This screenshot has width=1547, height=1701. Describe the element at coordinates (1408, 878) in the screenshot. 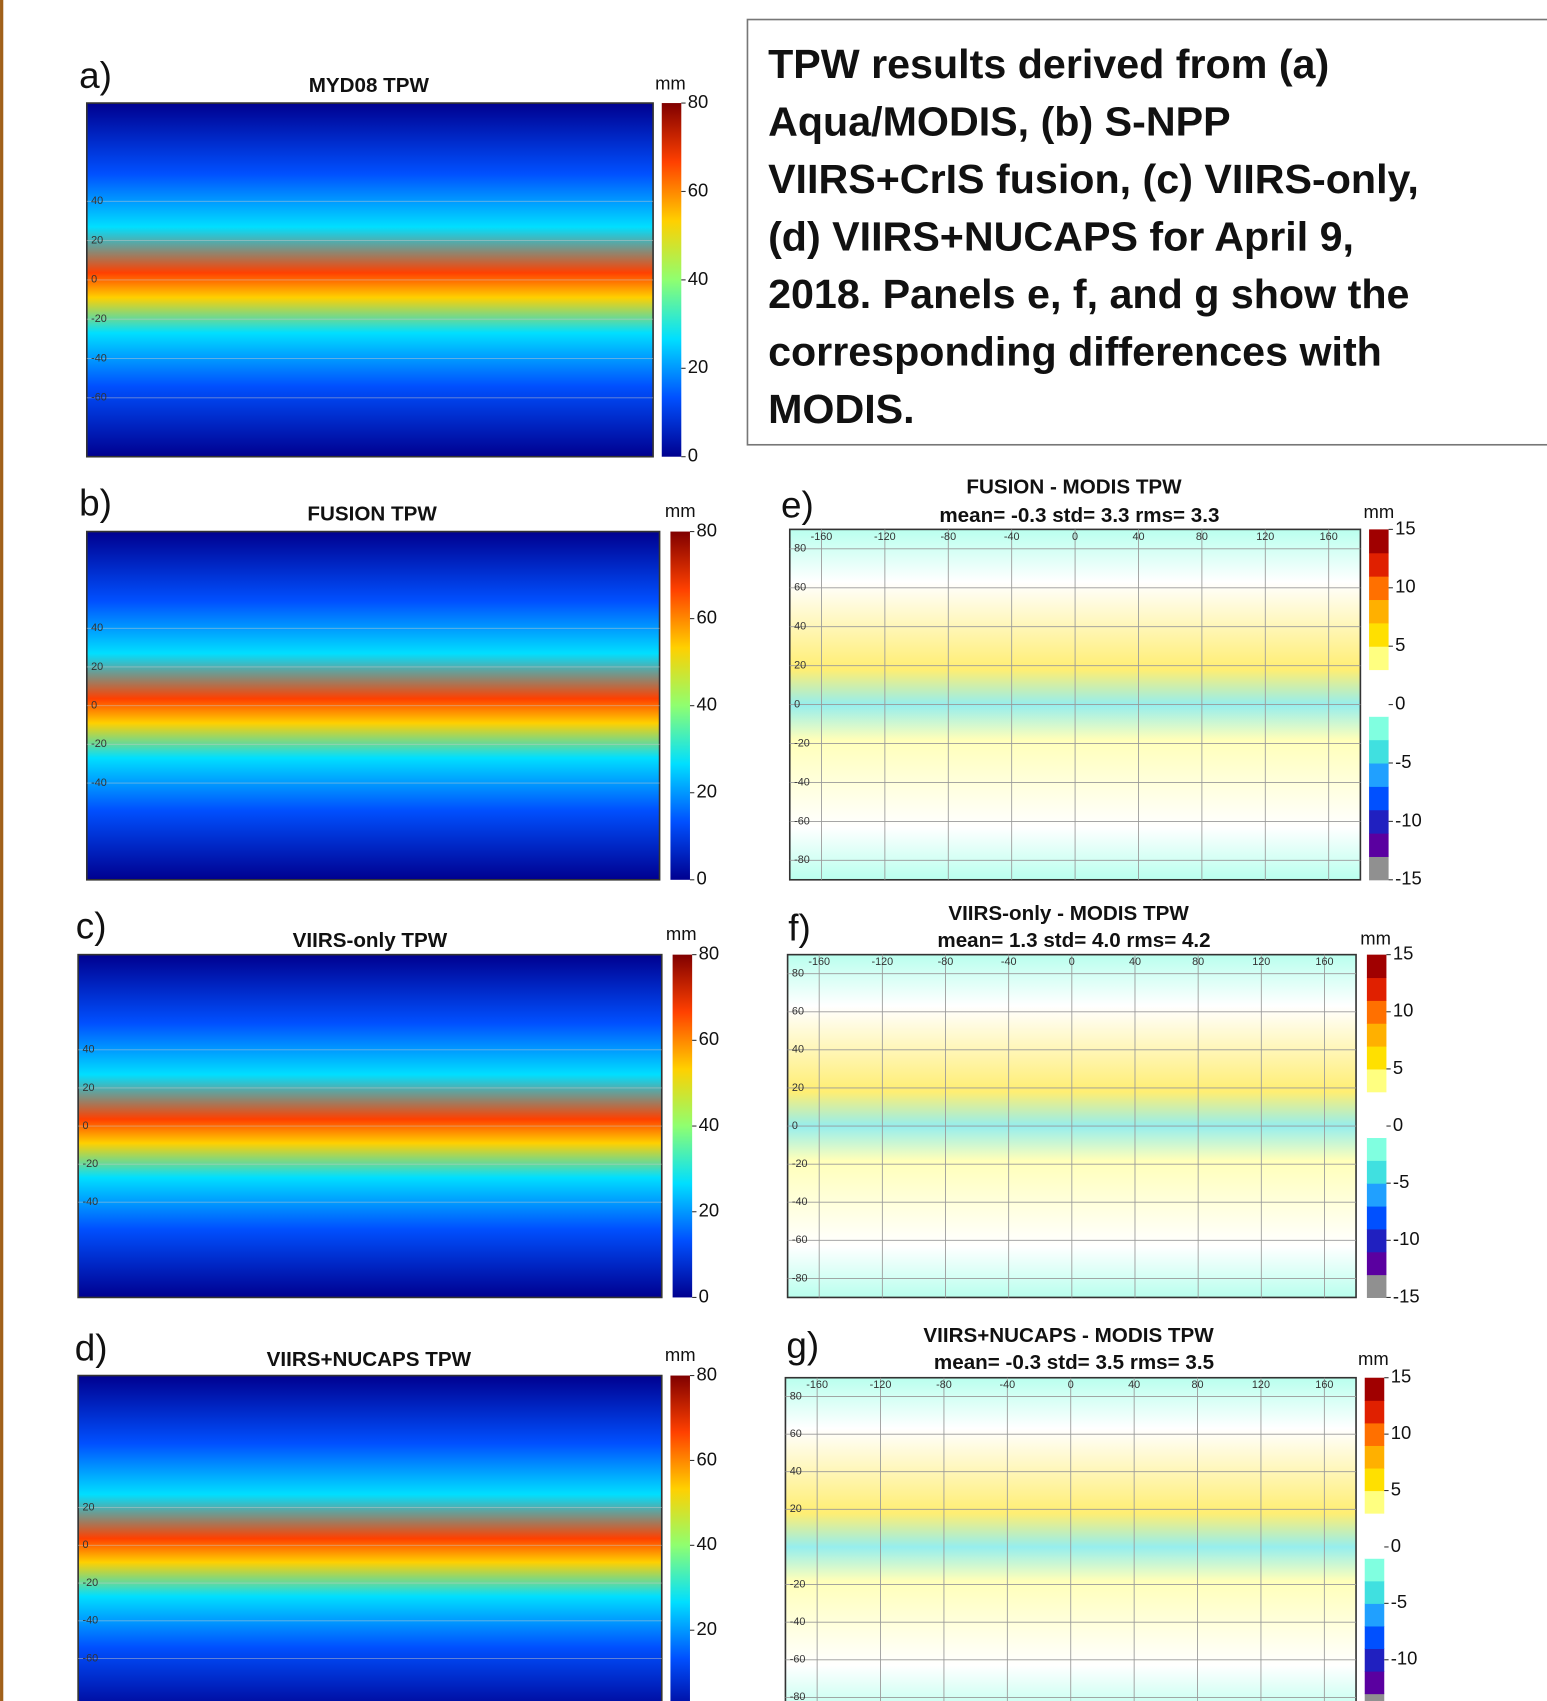

I see `colorbar-tick-label: -15` at that location.